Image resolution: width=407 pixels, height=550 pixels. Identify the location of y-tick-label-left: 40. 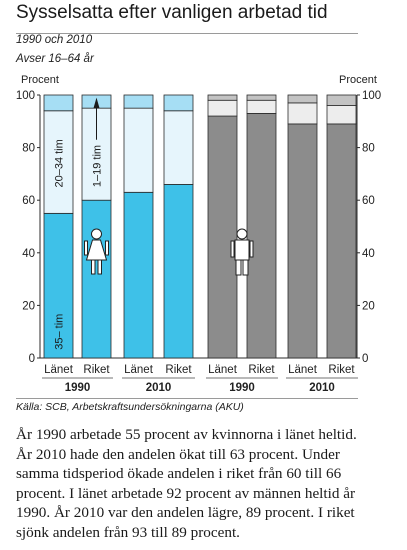
(28, 254).